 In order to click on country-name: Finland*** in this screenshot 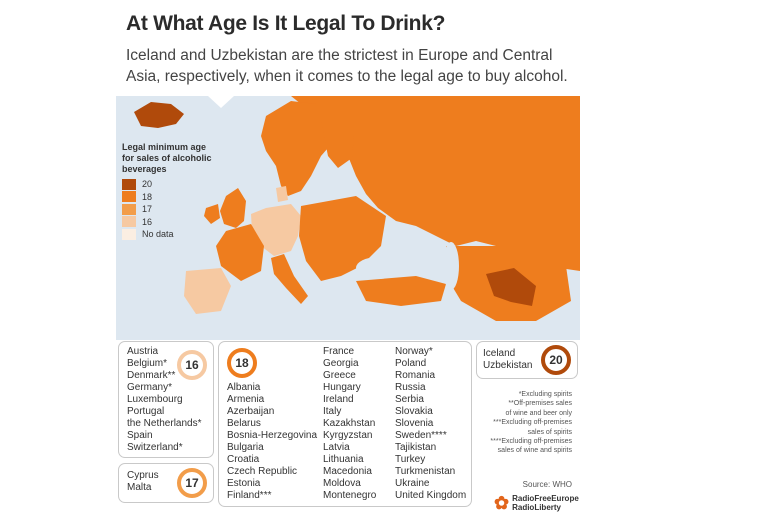, I will do `click(249, 495)`.